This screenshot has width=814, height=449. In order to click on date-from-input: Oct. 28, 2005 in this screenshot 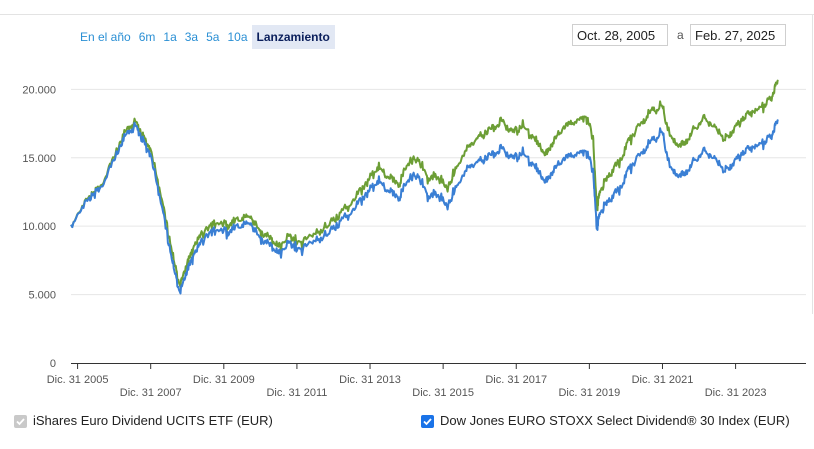, I will do `click(620, 35)`.